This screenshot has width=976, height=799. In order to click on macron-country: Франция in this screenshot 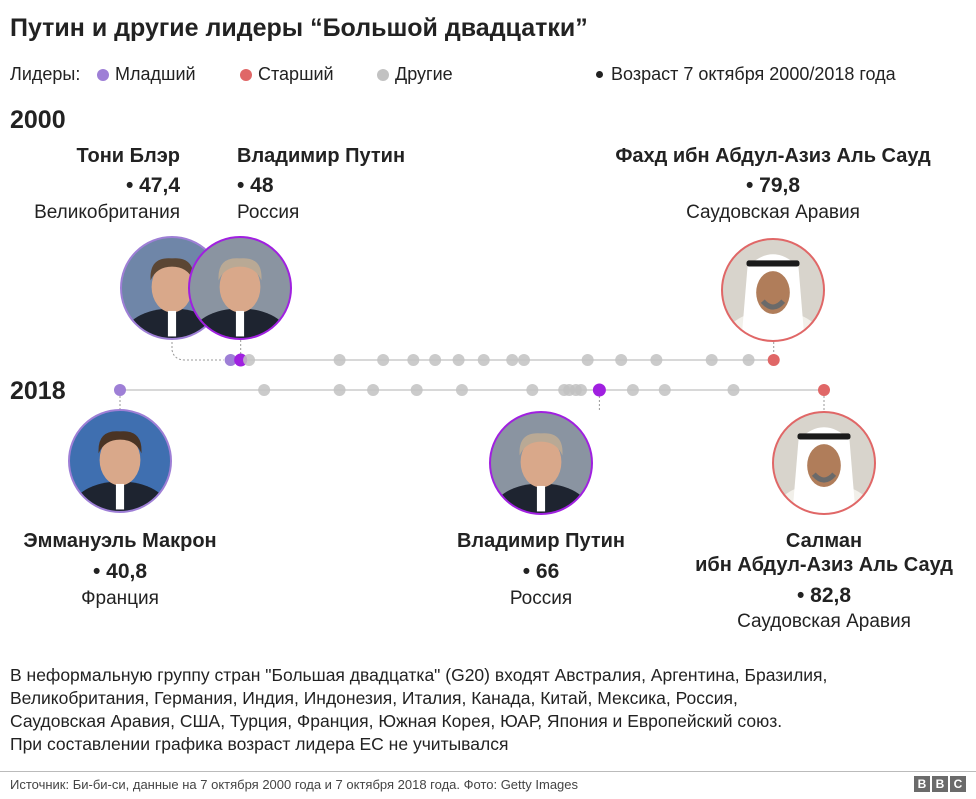, I will do `click(120, 598)`.